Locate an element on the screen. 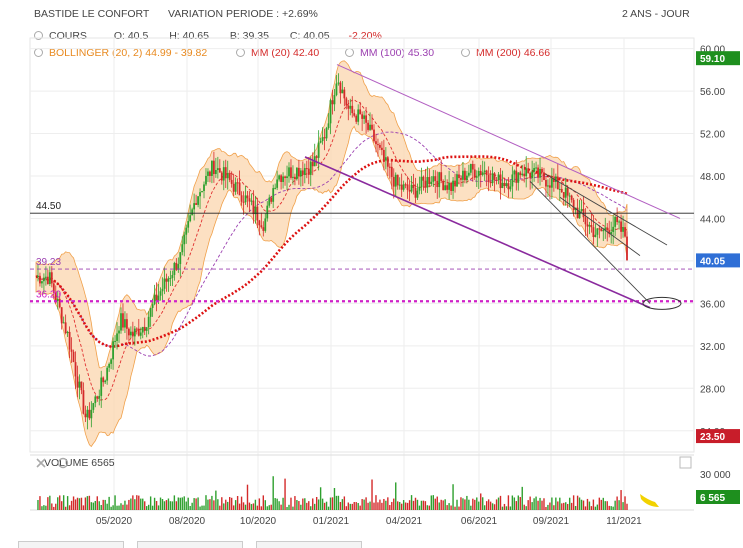 This screenshot has width=743, height=548. chart-title: BASTIDE LE CONFORT is located at coordinates (92, 14).